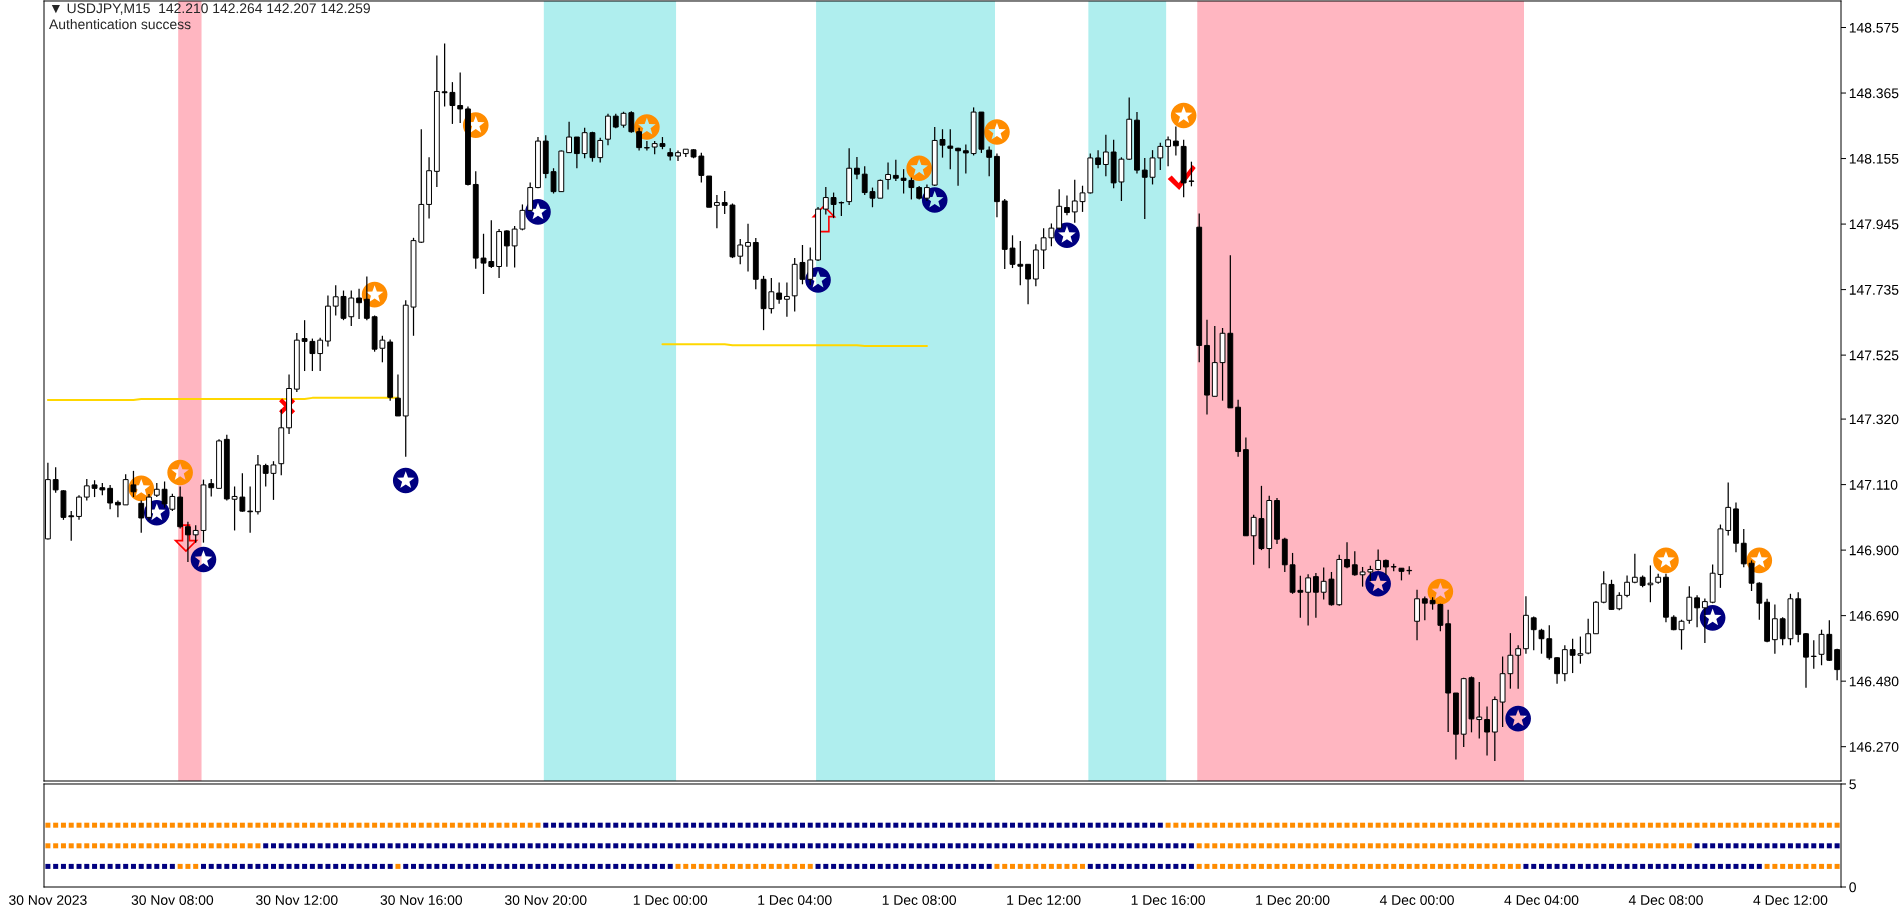  What do you see at coordinates (1852, 887) in the screenshot?
I see `y-tick-label: 0` at bounding box center [1852, 887].